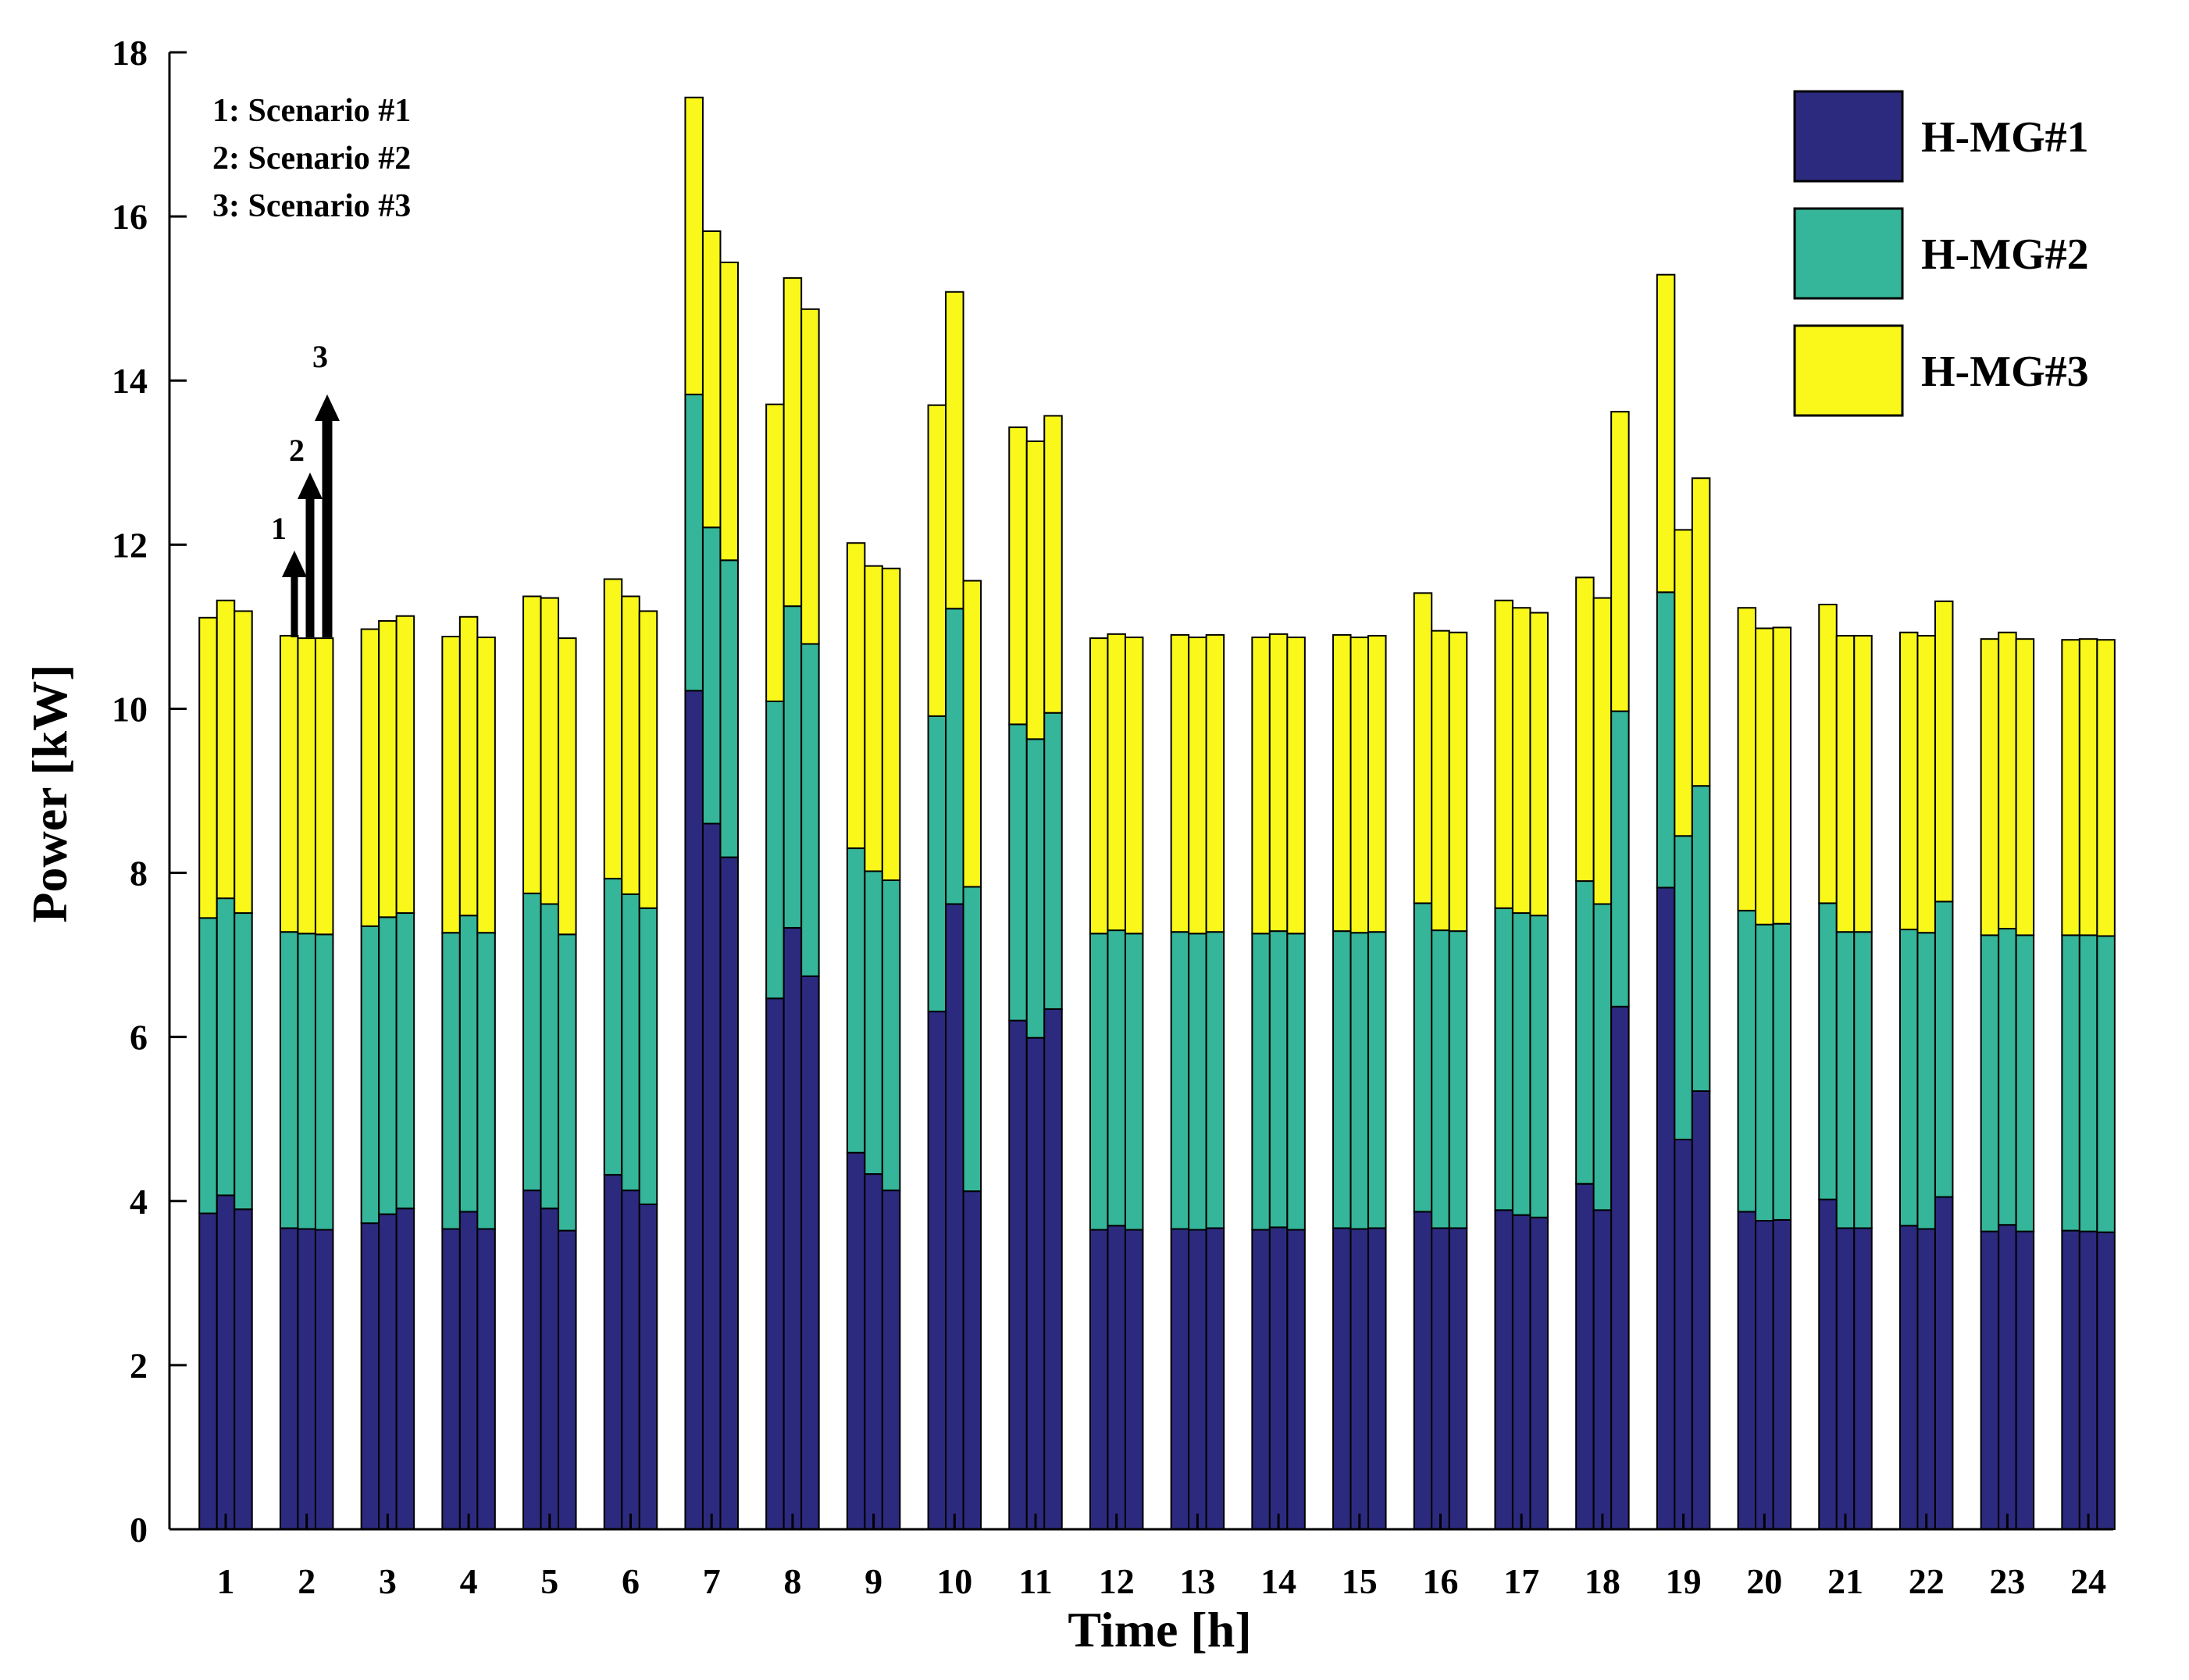  I want to click on y-tick-label: 14, so click(130, 381).